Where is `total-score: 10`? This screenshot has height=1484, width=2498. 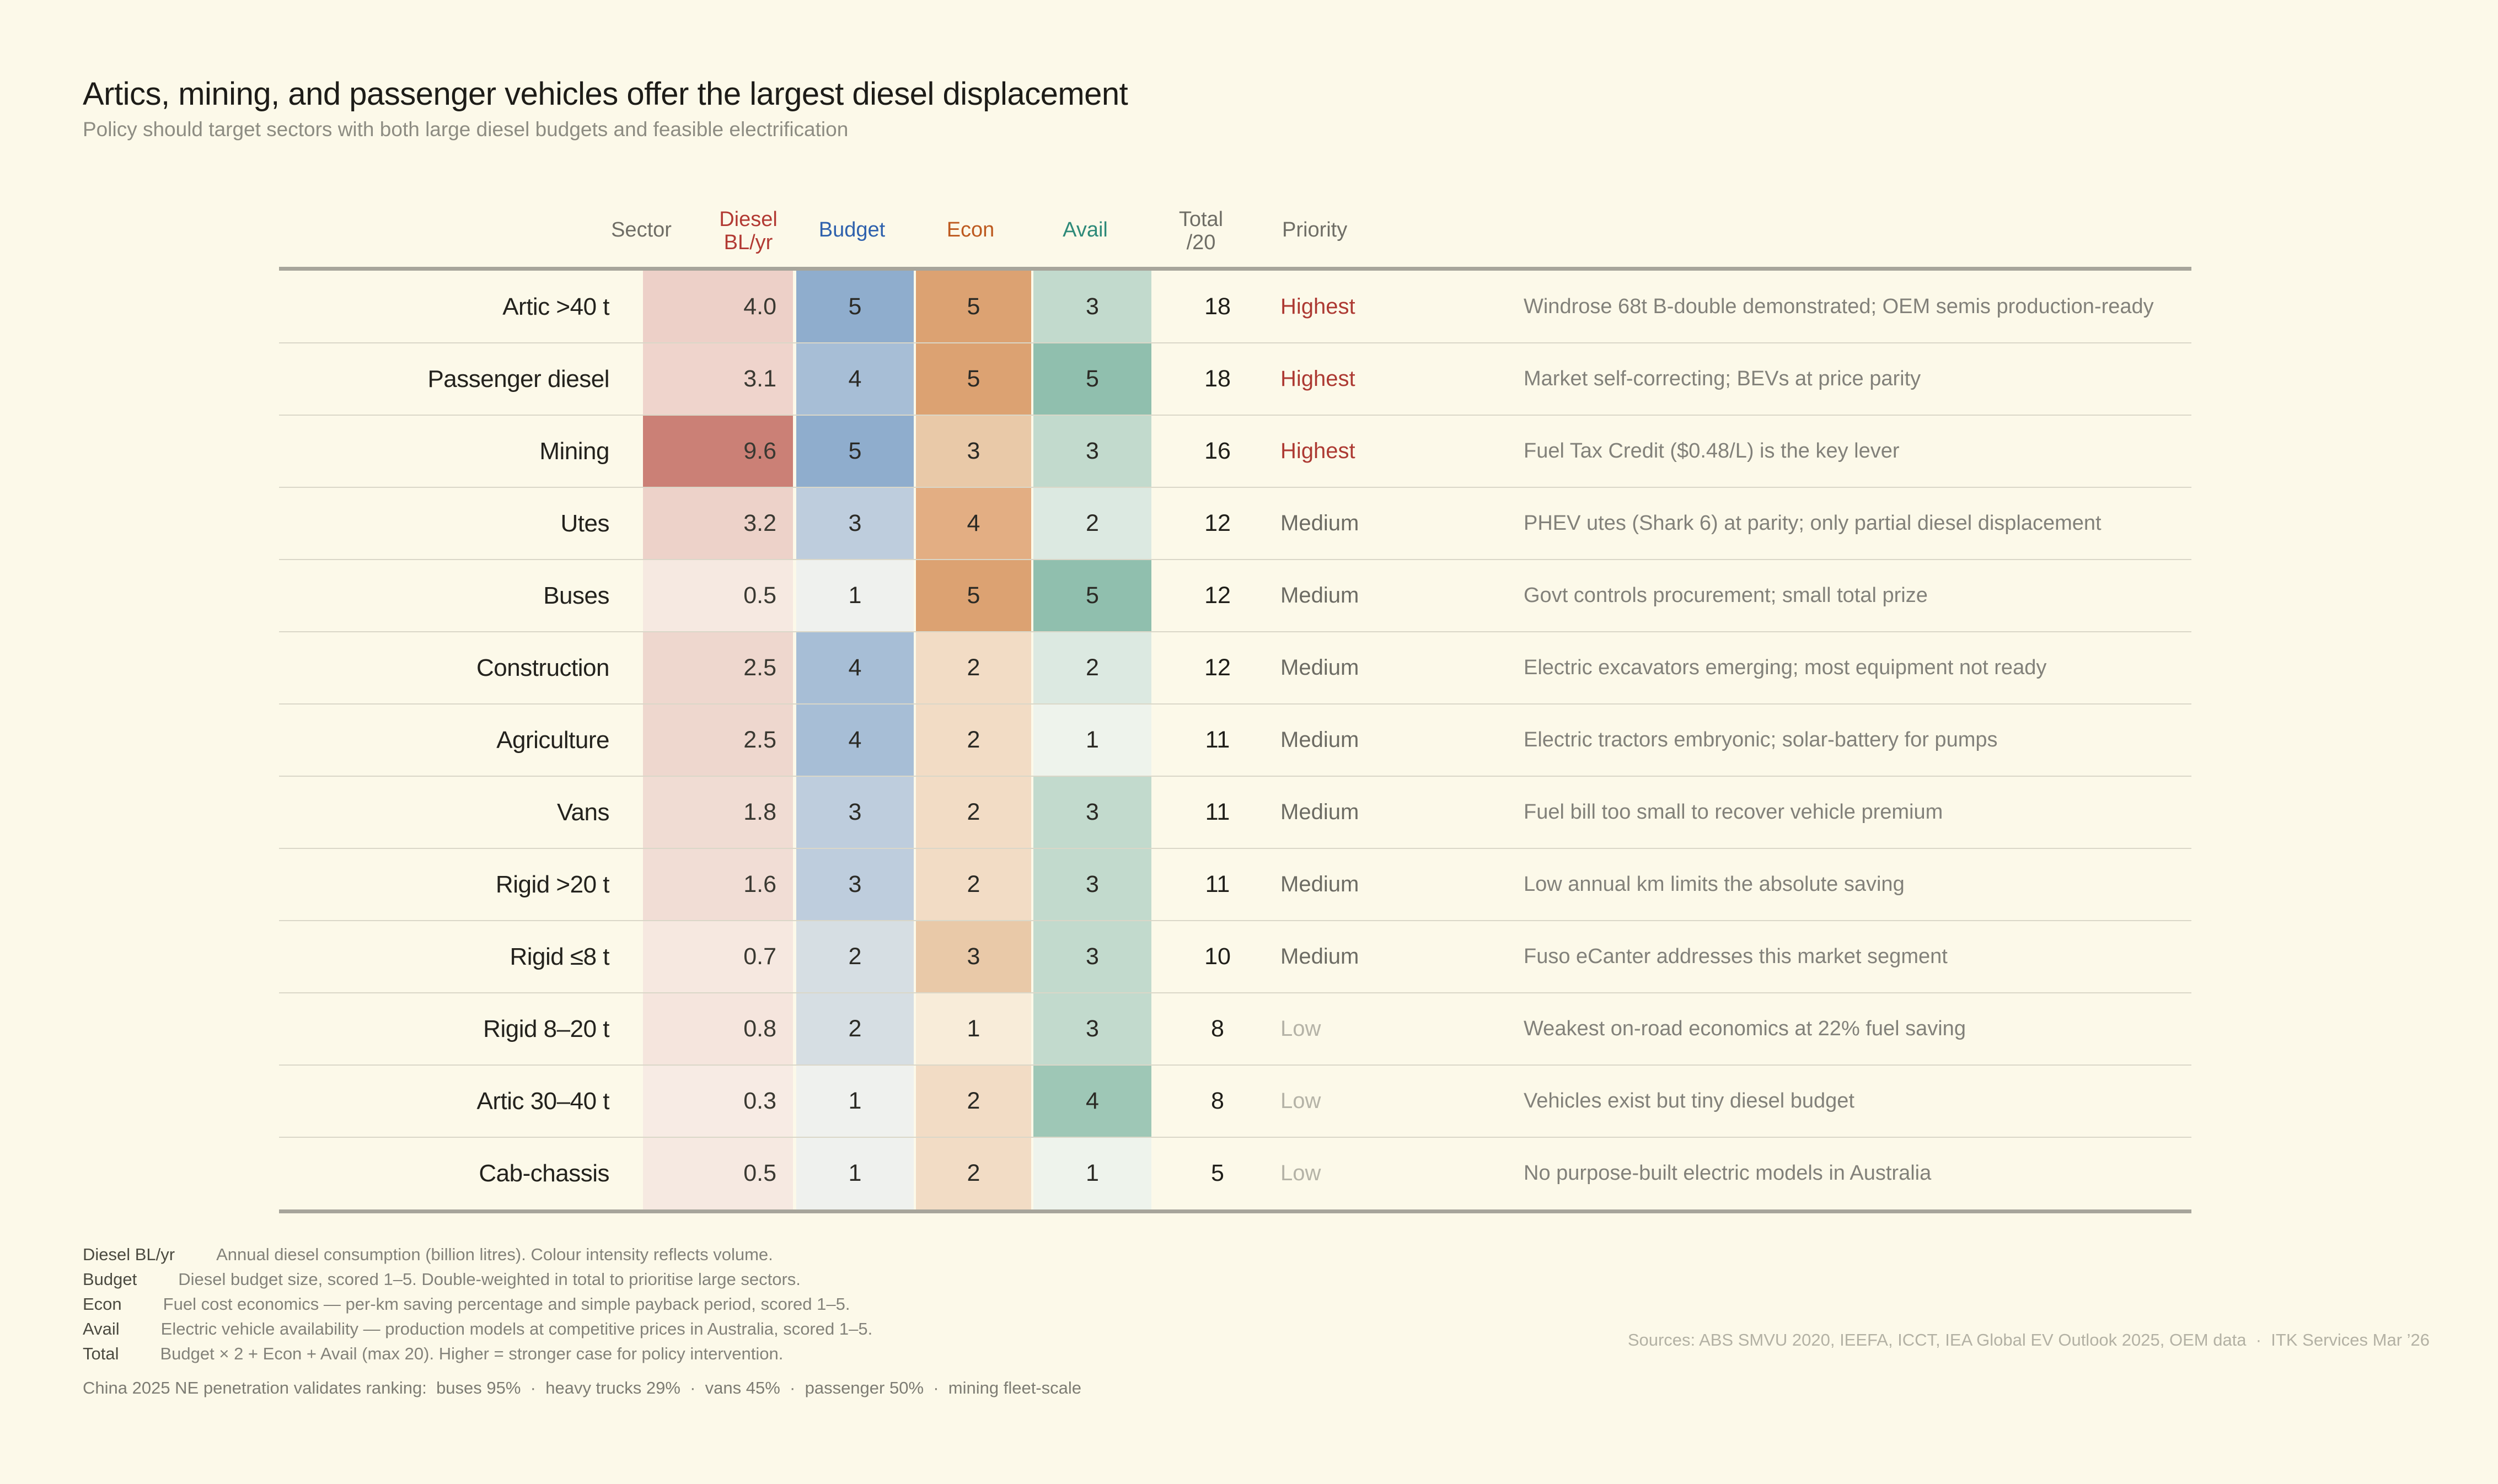 total-score: 10 is located at coordinates (1217, 956).